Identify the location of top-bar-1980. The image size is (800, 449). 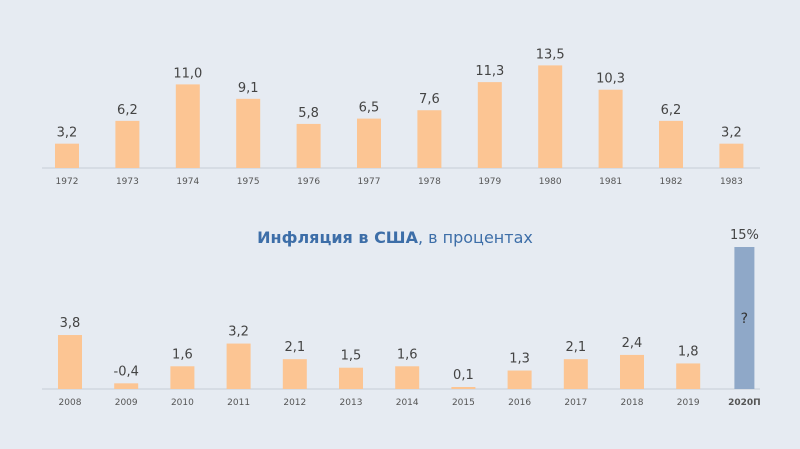
(550, 116).